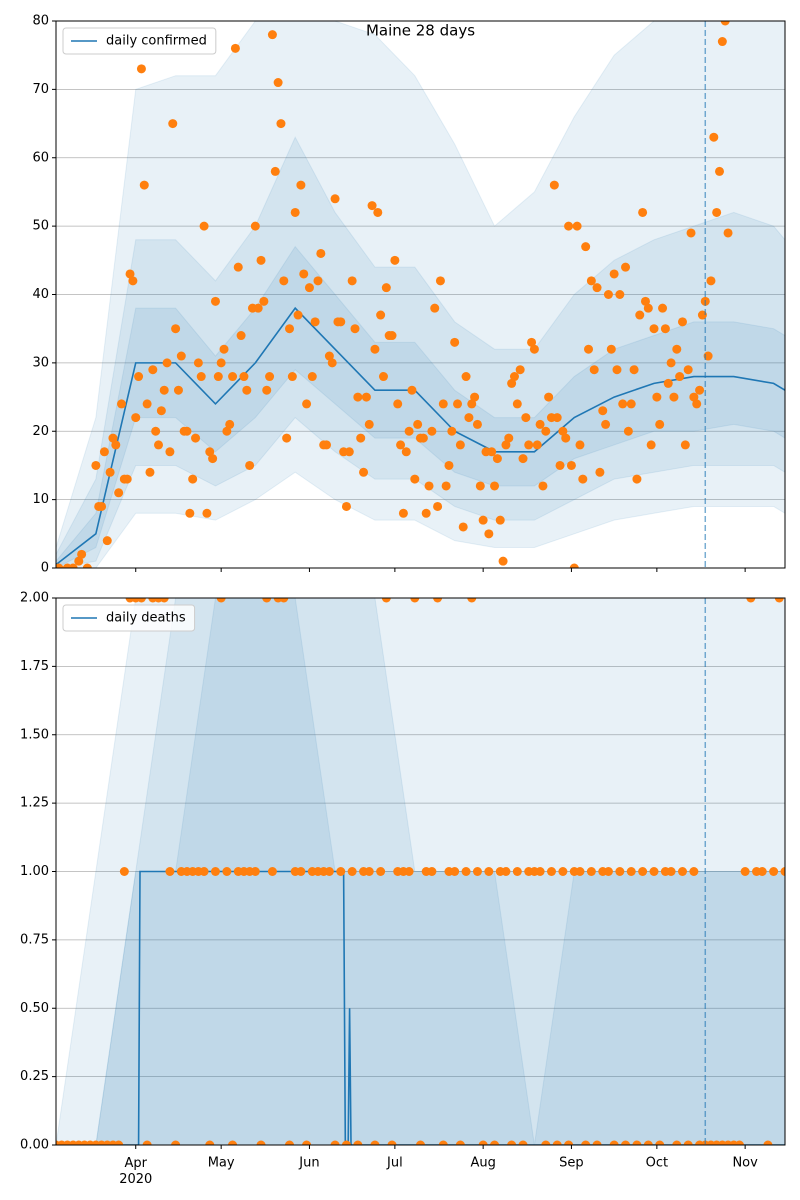  I want to click on x-tick-label: Oct, so click(657, 1163).